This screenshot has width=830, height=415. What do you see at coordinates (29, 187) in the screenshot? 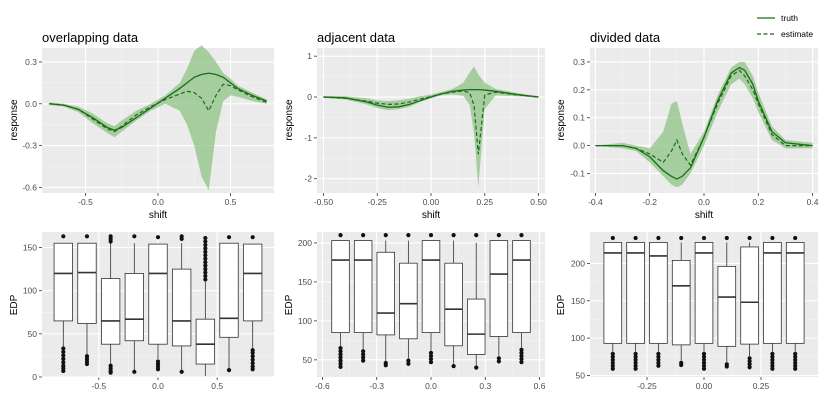
I see `y-tick-label: -0.6` at bounding box center [29, 187].